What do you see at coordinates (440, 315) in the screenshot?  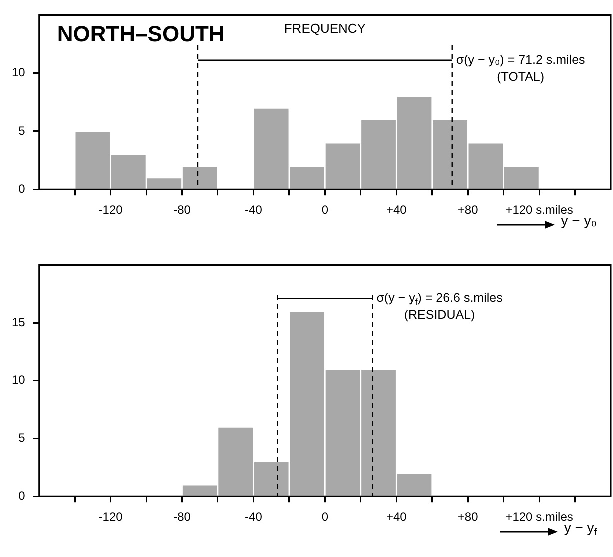 I see `annotation: (RESIDUAL)` at bounding box center [440, 315].